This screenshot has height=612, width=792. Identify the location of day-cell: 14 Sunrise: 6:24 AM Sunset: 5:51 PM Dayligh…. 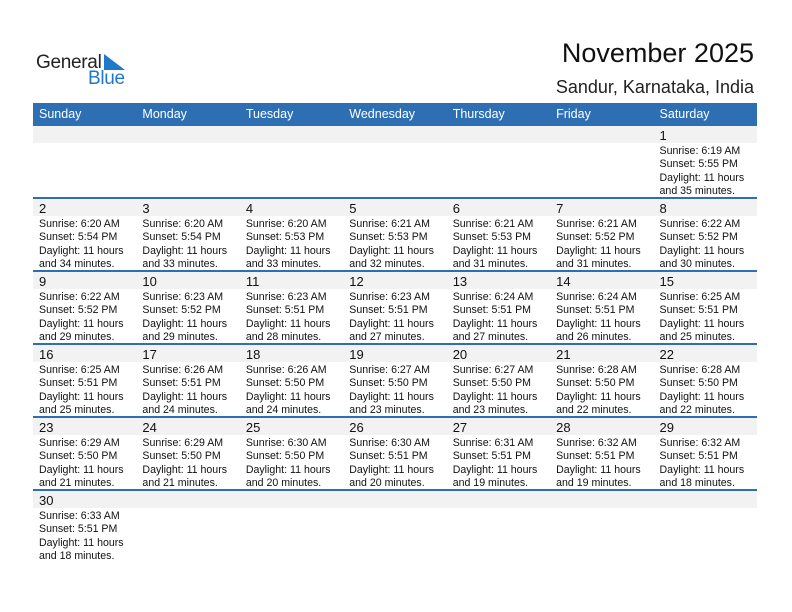
(602, 307).